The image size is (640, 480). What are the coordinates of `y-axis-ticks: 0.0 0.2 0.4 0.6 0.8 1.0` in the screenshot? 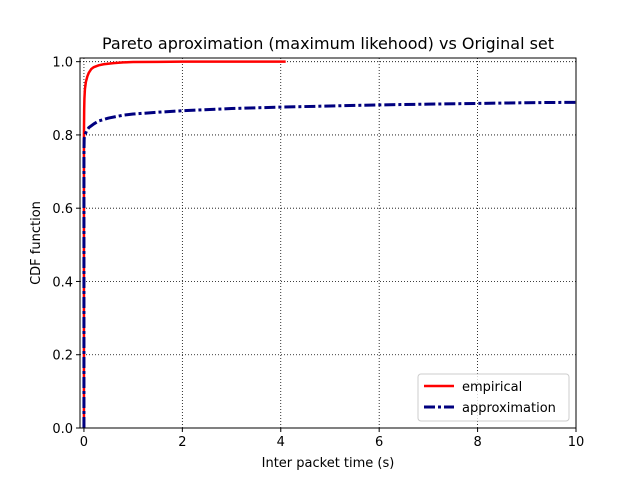 It's located at (66, 246).